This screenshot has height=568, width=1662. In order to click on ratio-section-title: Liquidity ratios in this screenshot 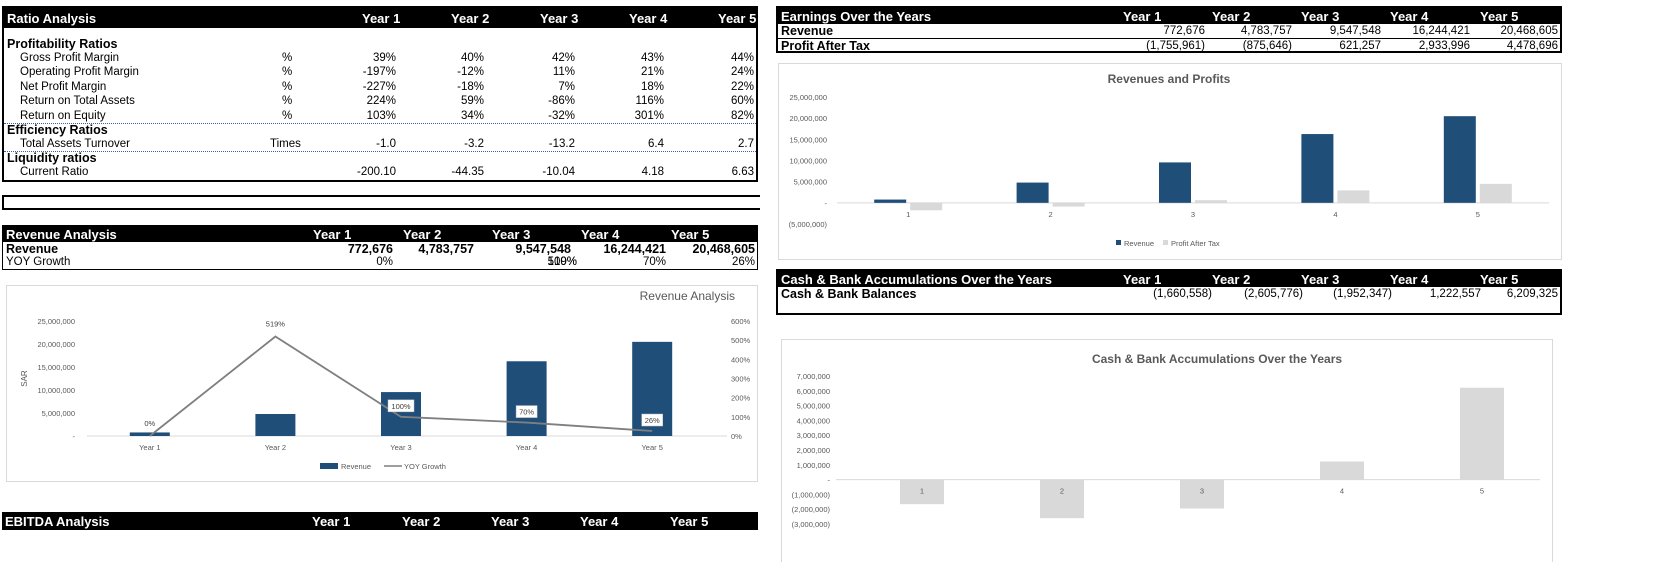, I will do `click(52, 158)`.